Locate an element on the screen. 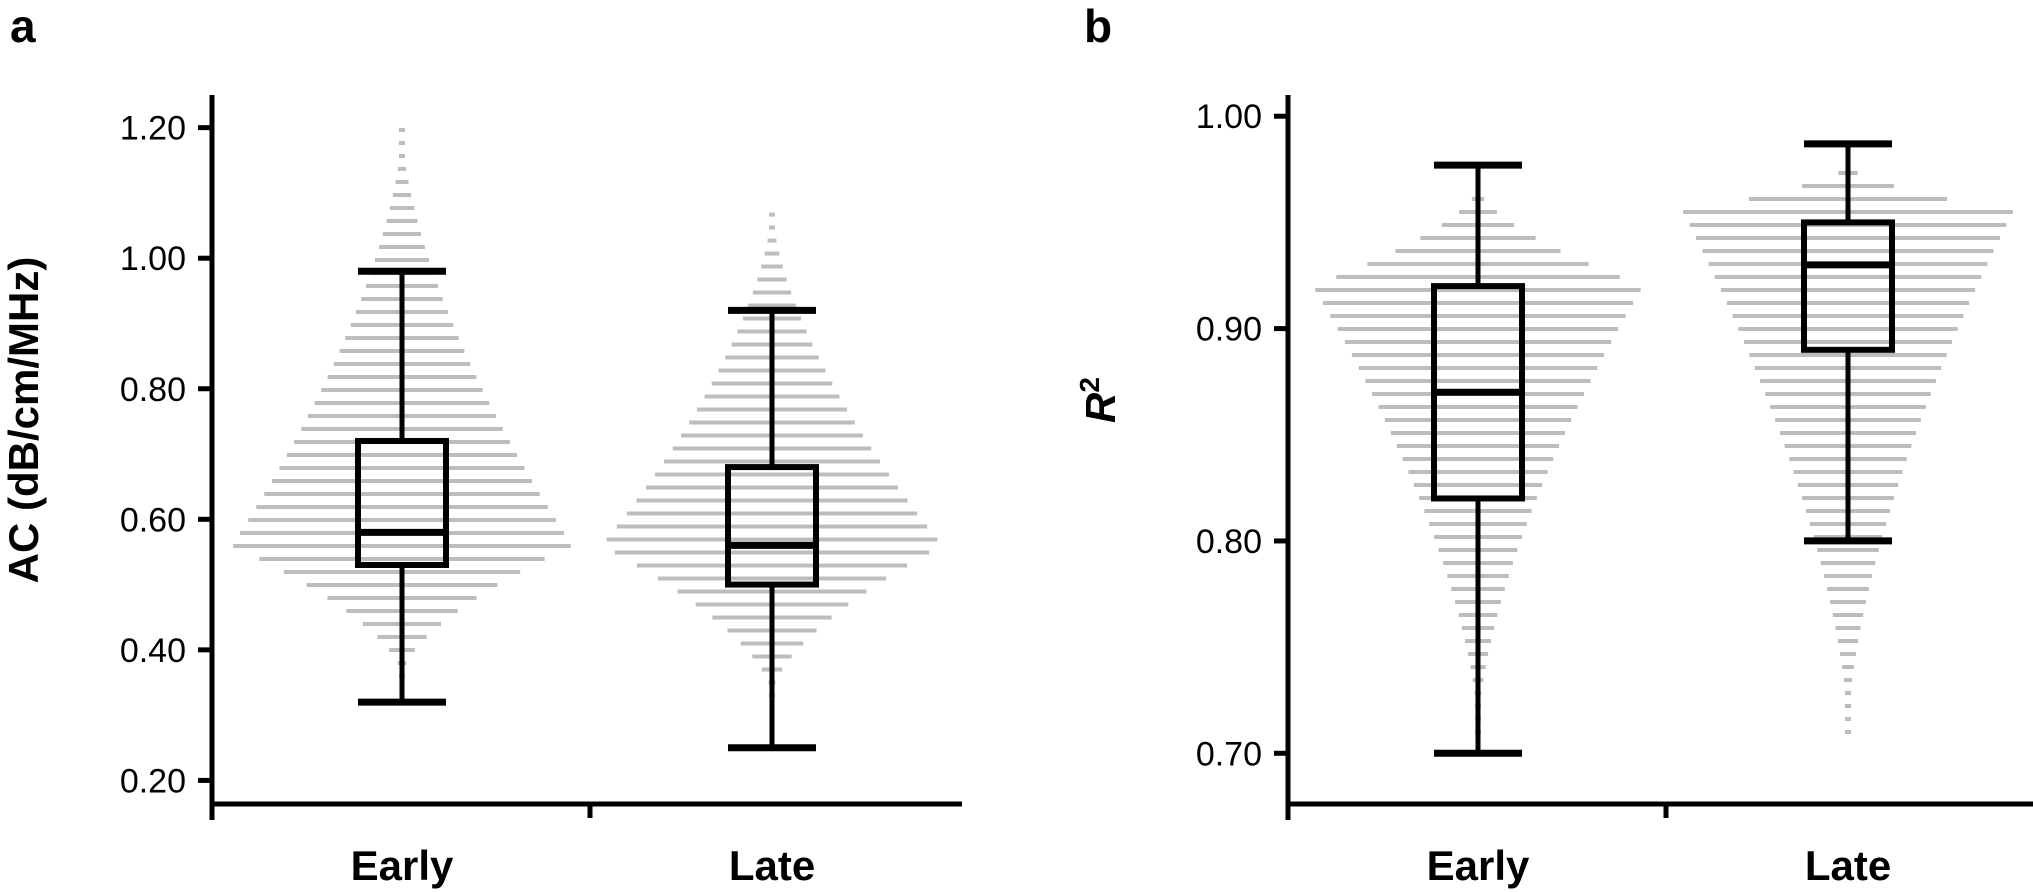 Image resolution: width=2033 pixels, height=892 pixels. panel-a-late-box is located at coordinates (772, 526).